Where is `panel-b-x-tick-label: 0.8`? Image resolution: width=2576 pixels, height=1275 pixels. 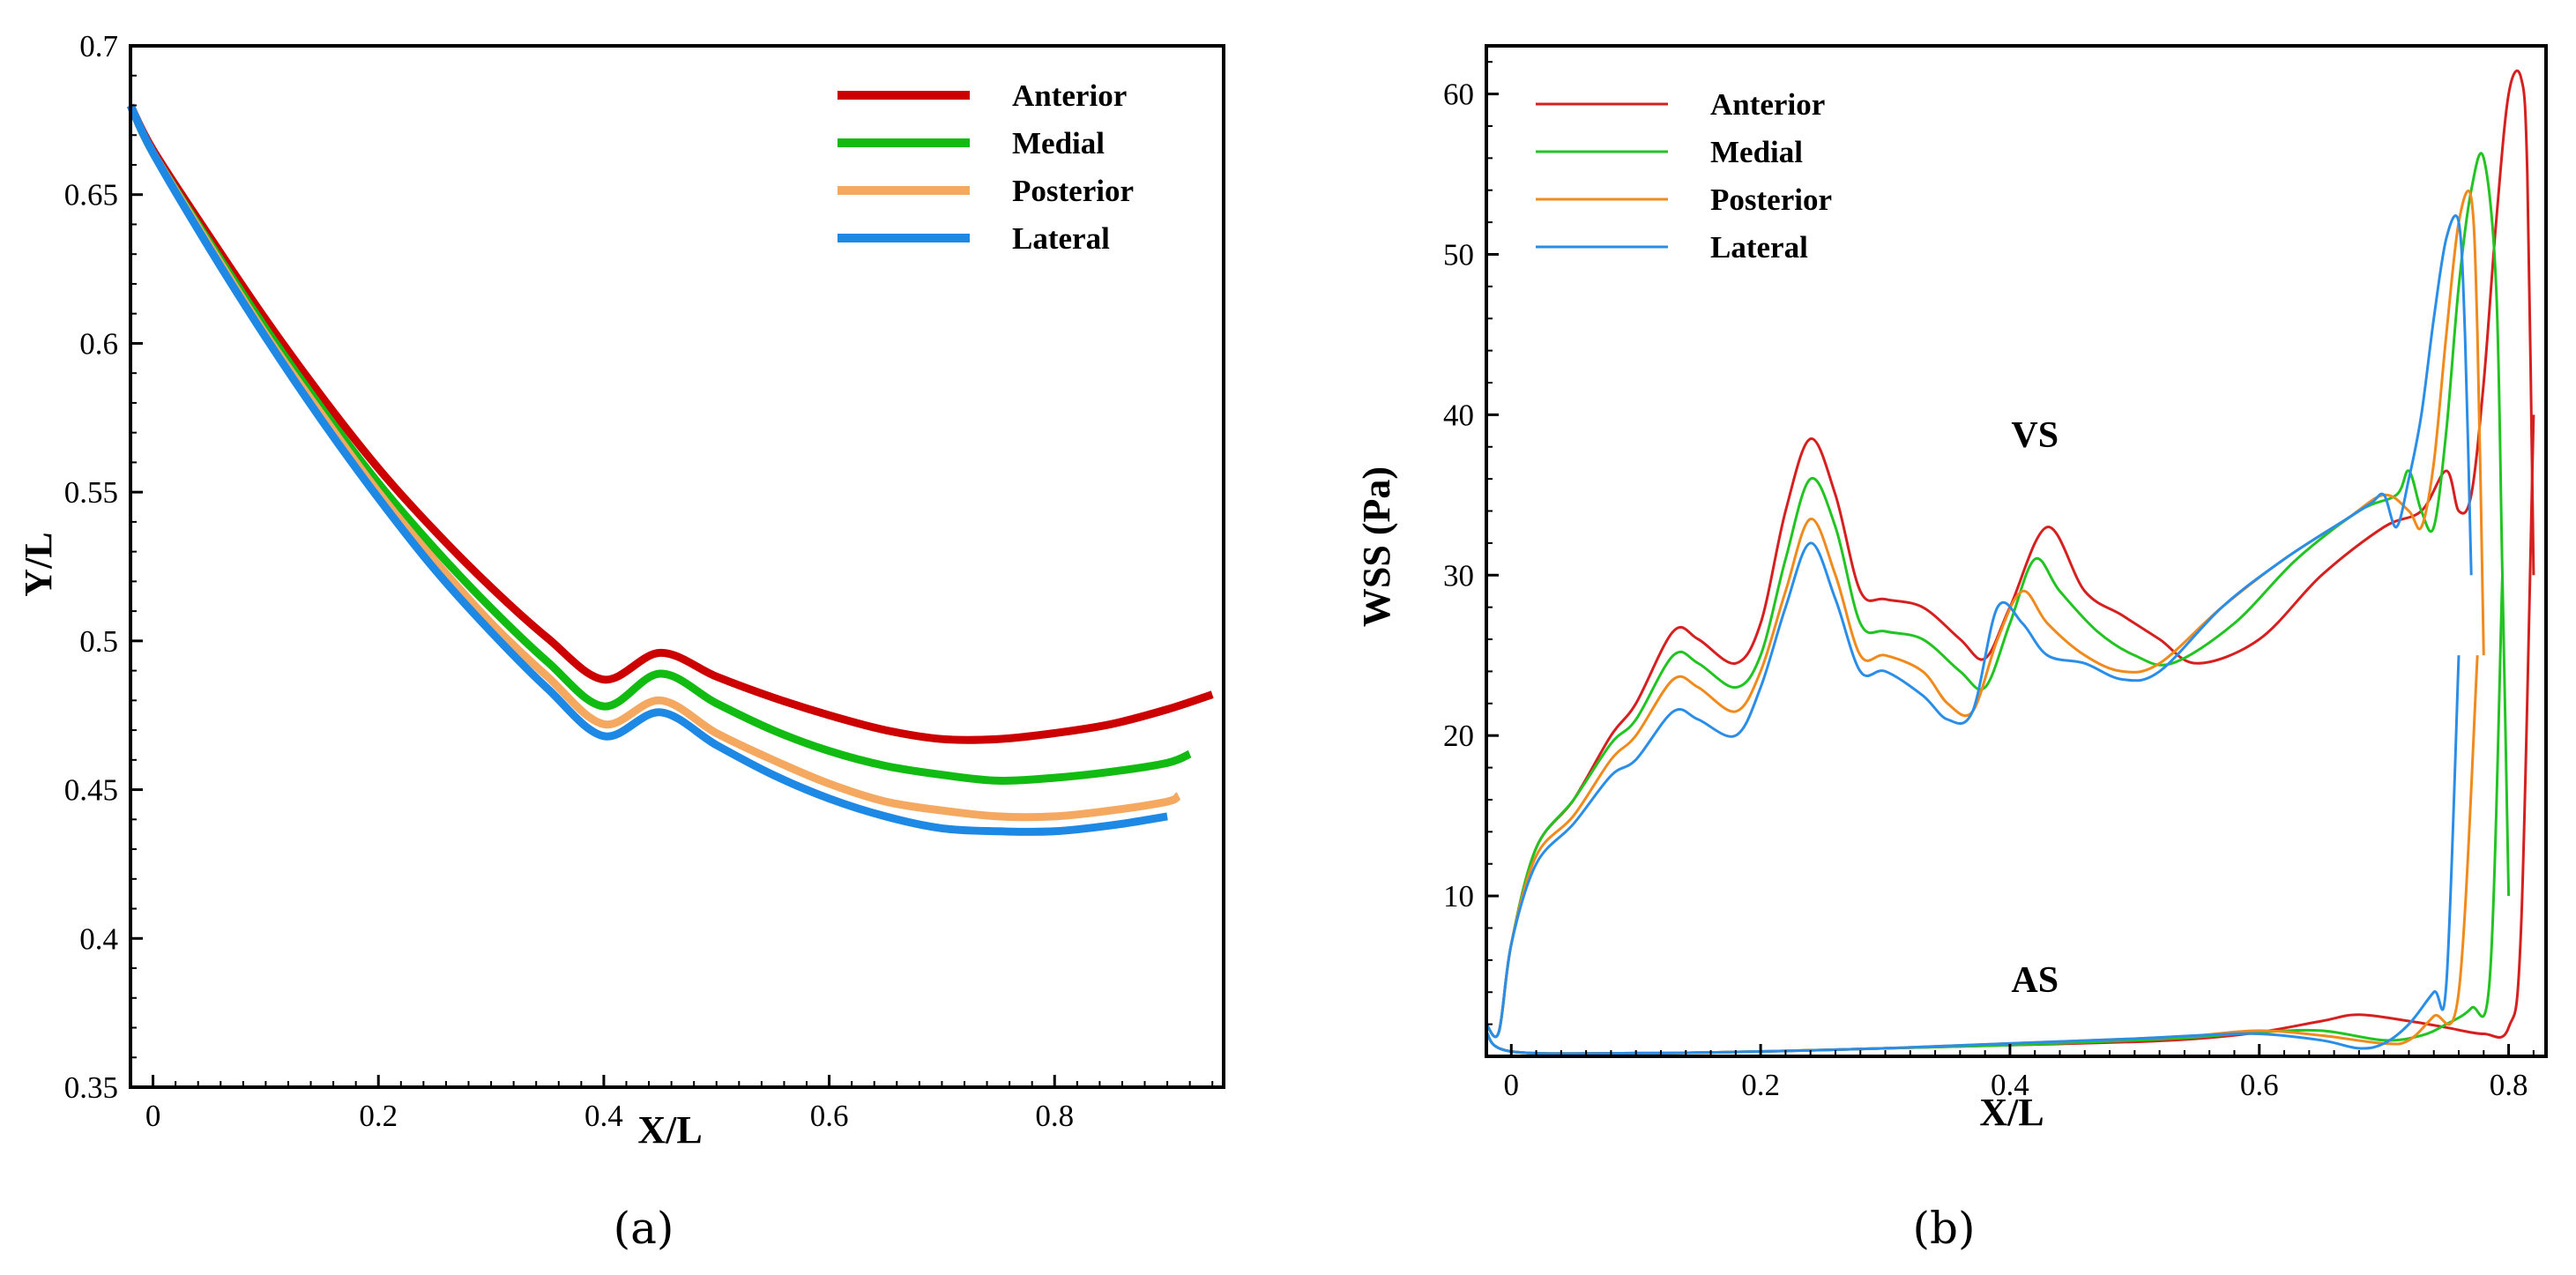 panel-b-x-tick-label: 0.8 is located at coordinates (2509, 1085).